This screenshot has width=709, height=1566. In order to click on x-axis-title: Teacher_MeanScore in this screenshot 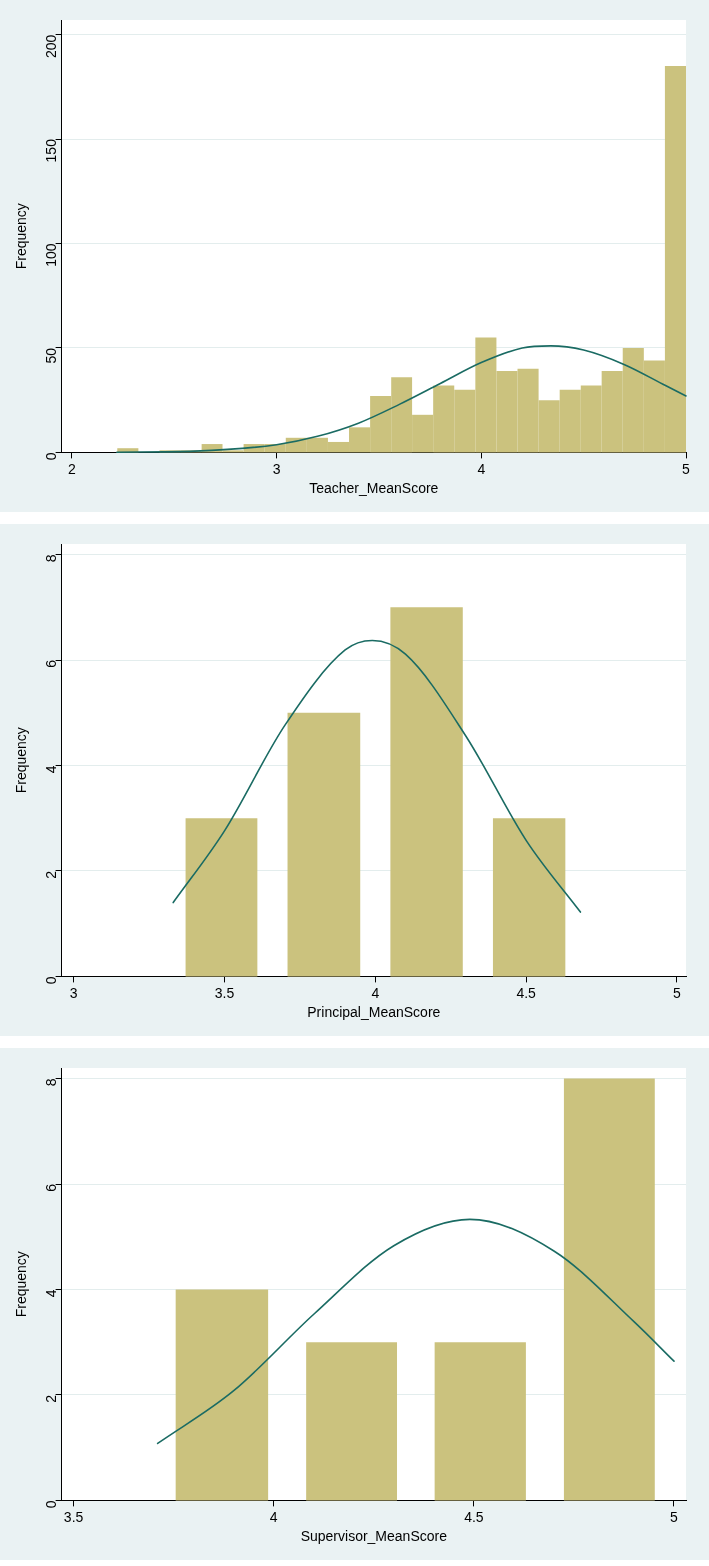, I will do `click(374, 488)`.